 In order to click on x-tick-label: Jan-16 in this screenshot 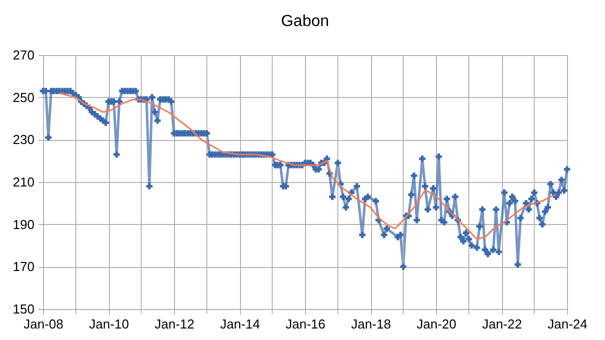, I will do `click(306, 324)`.